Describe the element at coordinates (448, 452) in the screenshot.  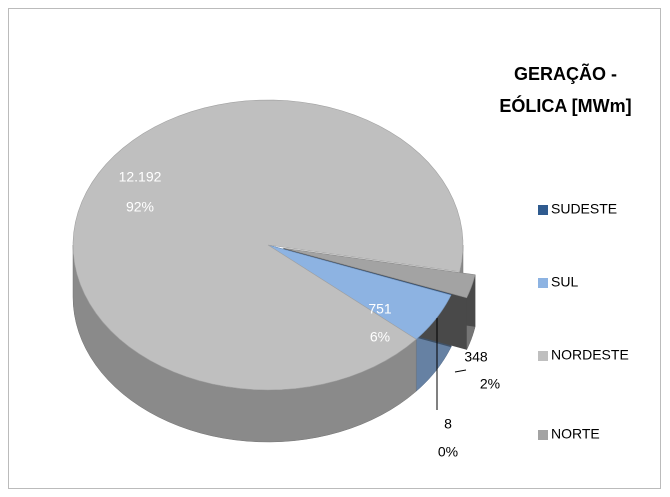
I see `percent-label: 0%` at that location.